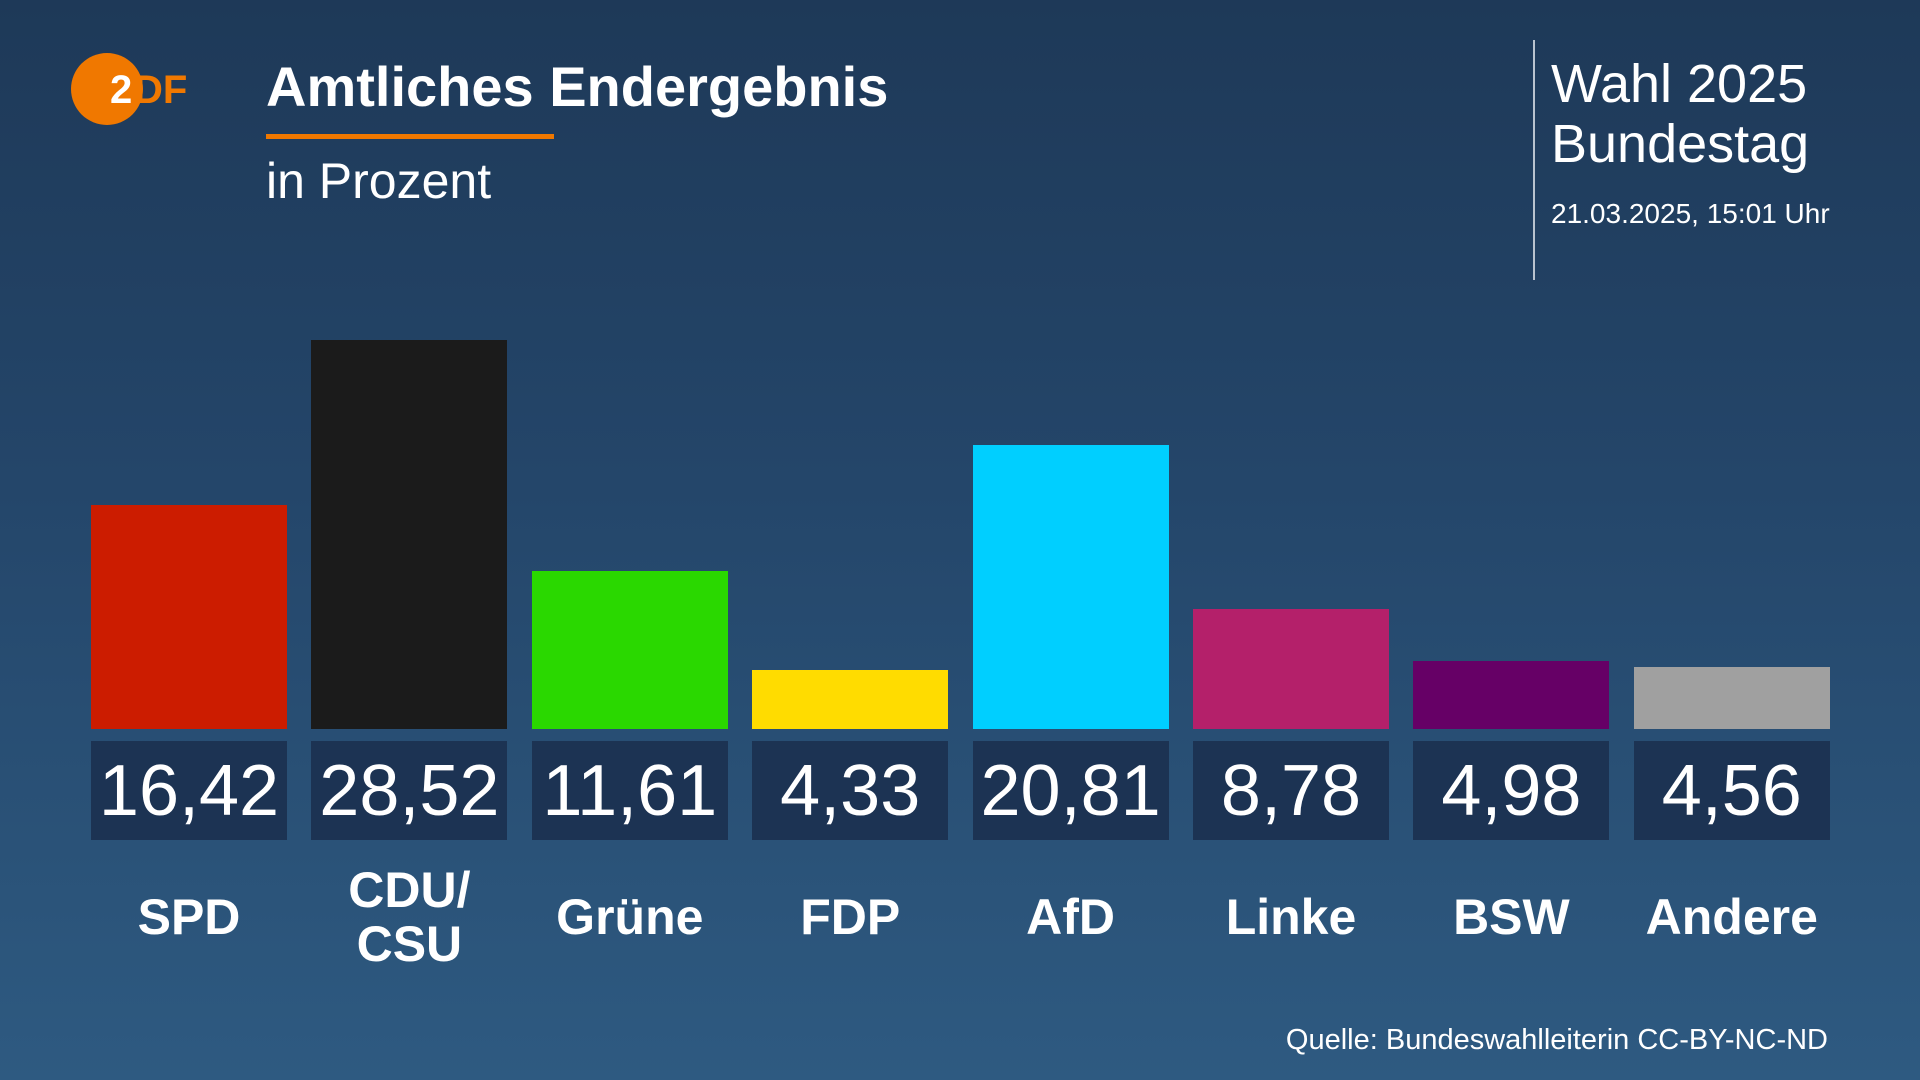 The height and width of the screenshot is (1080, 1920). Describe the element at coordinates (379, 181) in the screenshot. I see `chart-subtitle: in Prozent` at that location.